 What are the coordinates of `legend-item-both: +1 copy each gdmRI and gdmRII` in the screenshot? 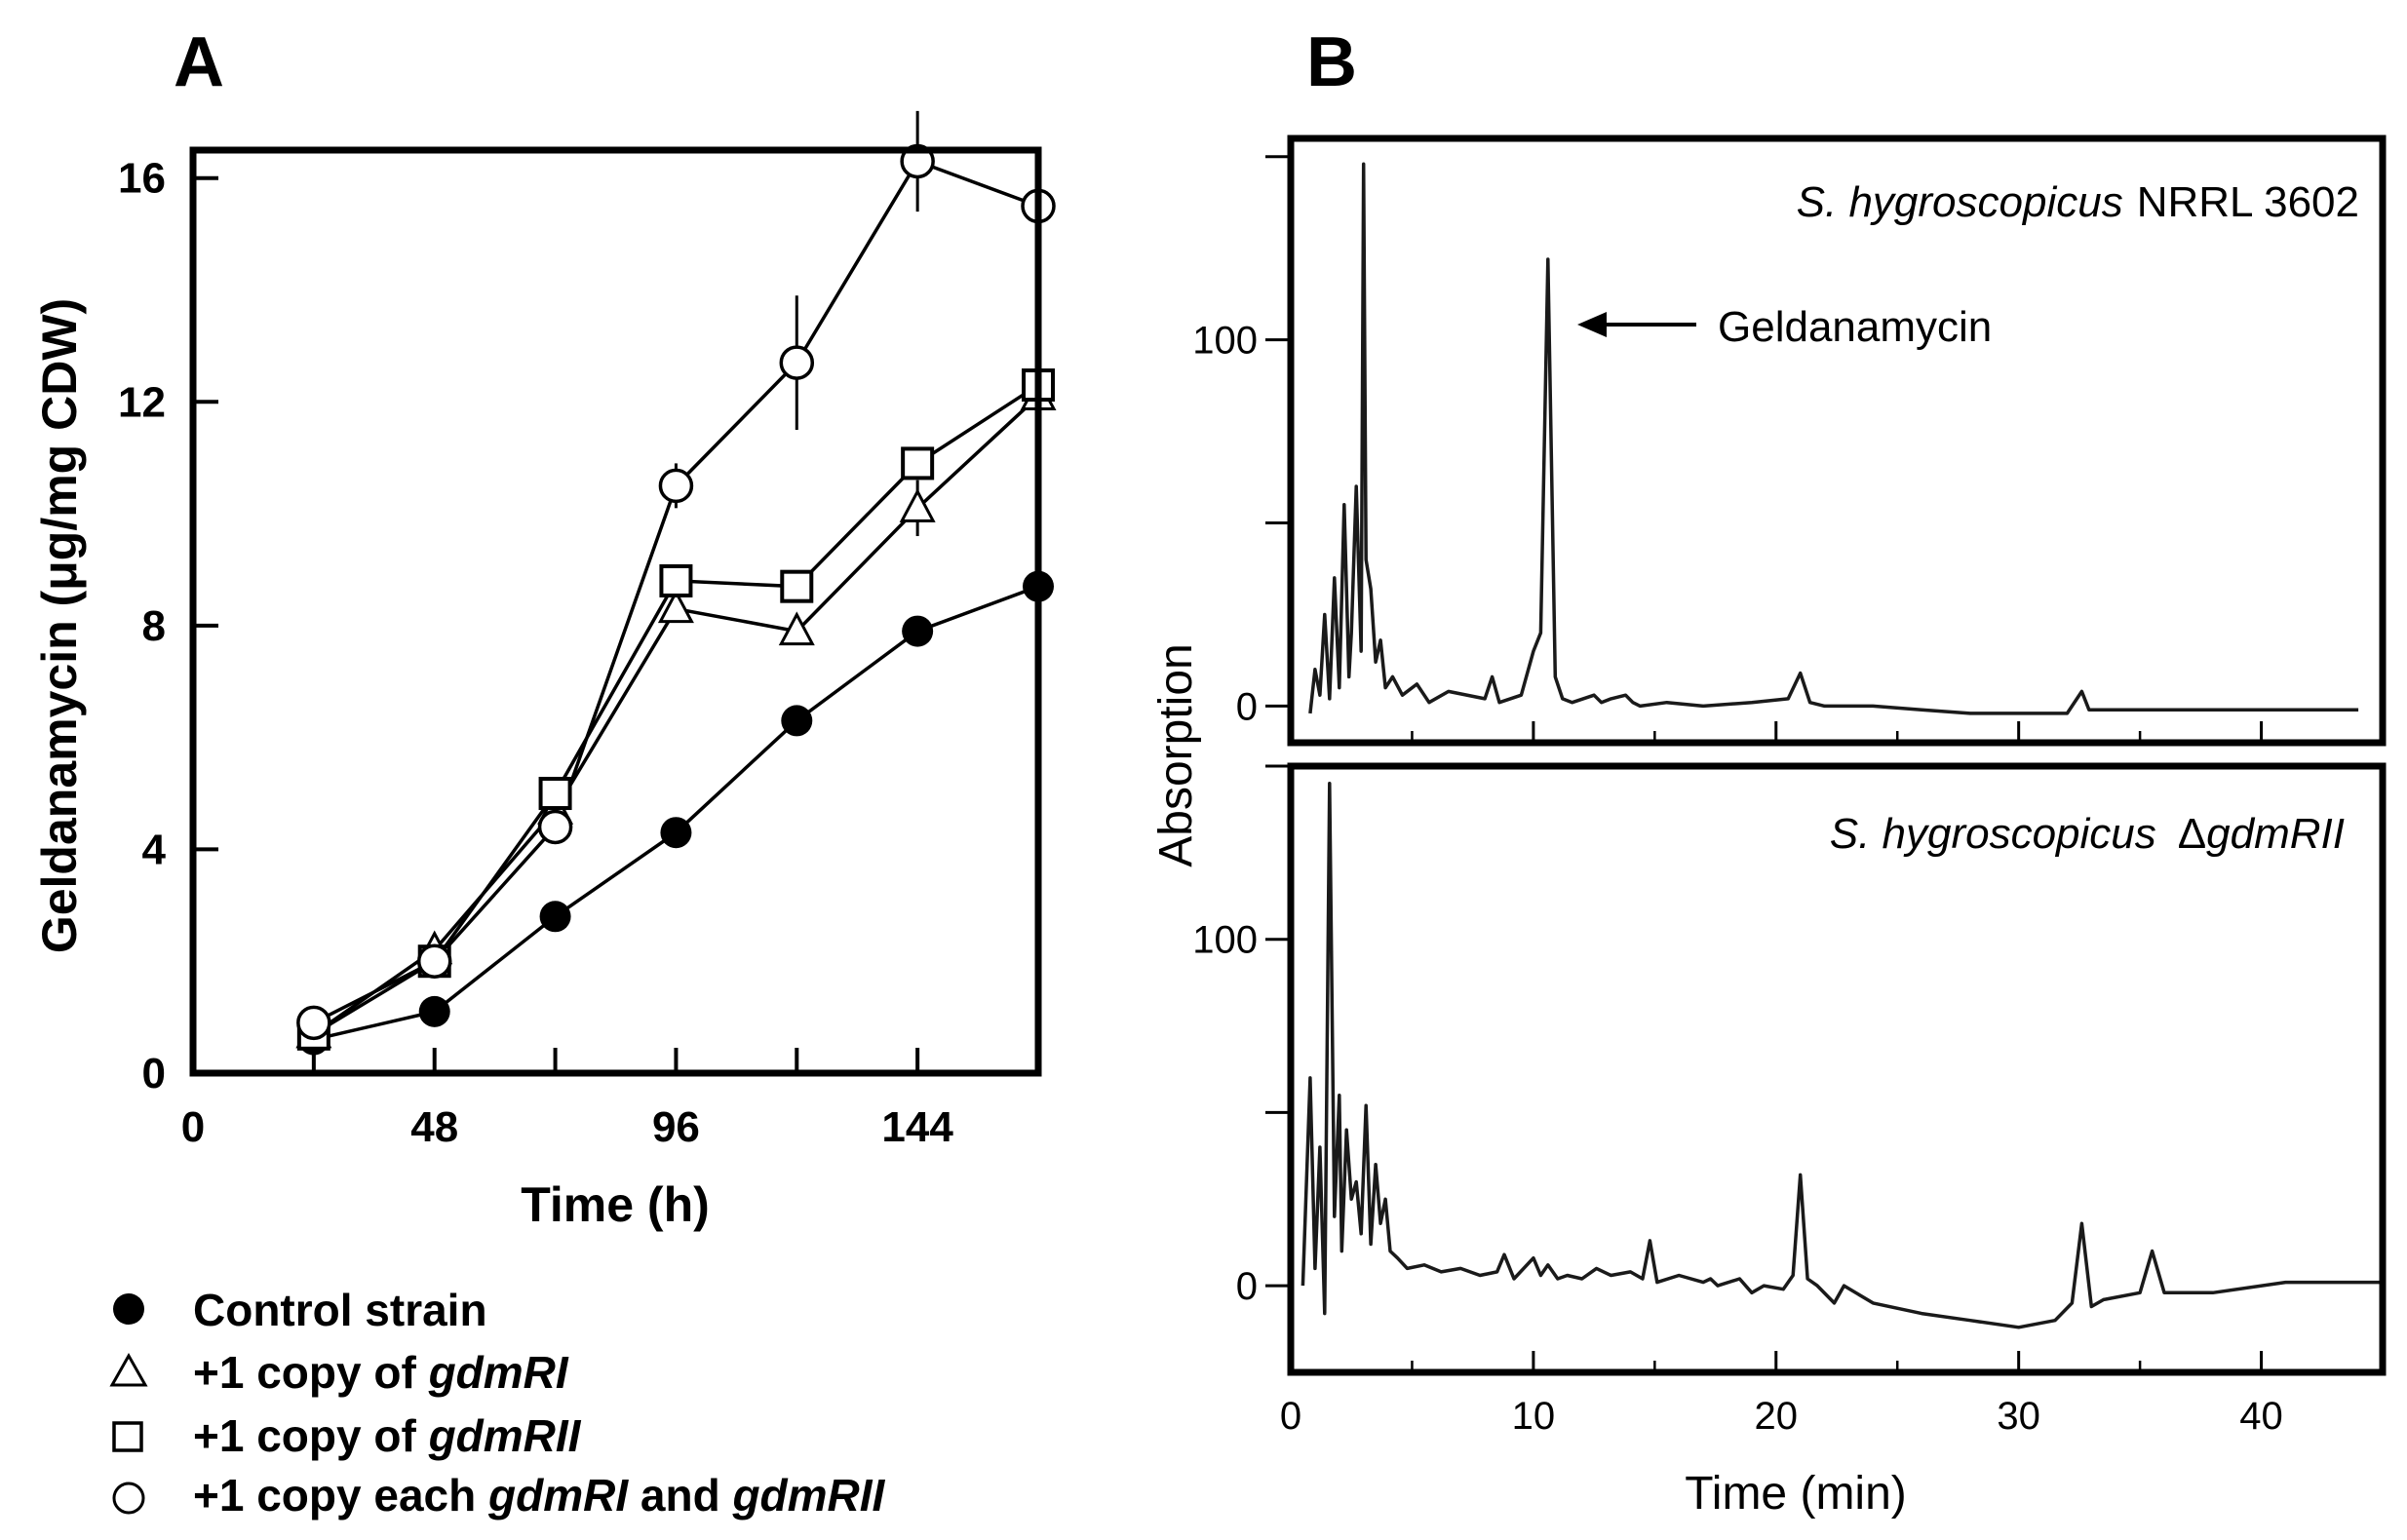 It's located at (499, 1495).